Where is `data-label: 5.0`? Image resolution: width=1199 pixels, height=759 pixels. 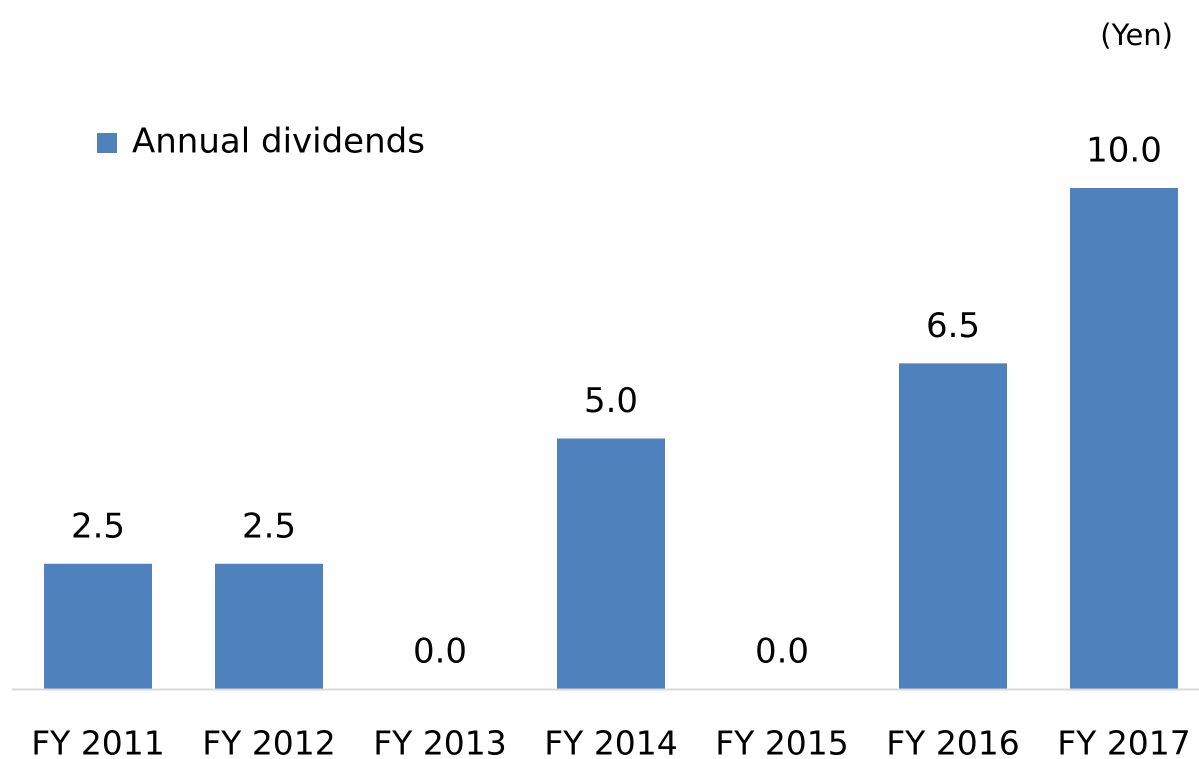 data-label: 5.0 is located at coordinates (611, 401).